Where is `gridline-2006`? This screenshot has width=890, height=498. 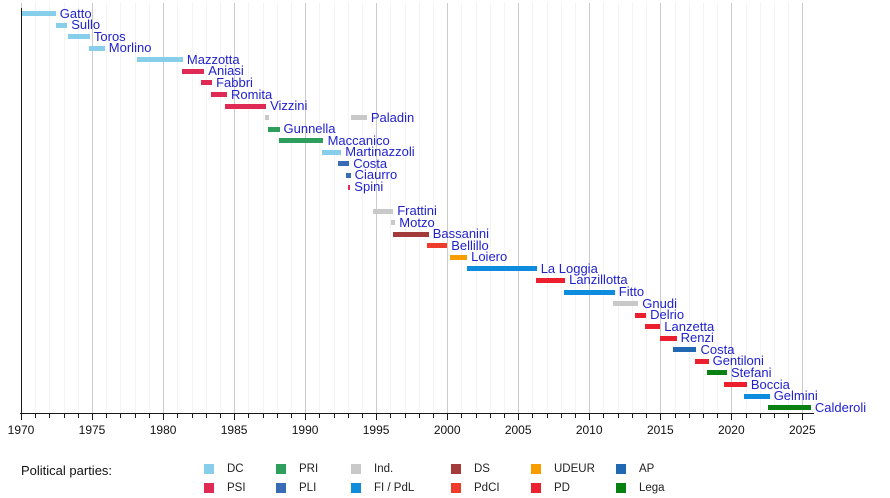 gridline-2006 is located at coordinates (533, 208).